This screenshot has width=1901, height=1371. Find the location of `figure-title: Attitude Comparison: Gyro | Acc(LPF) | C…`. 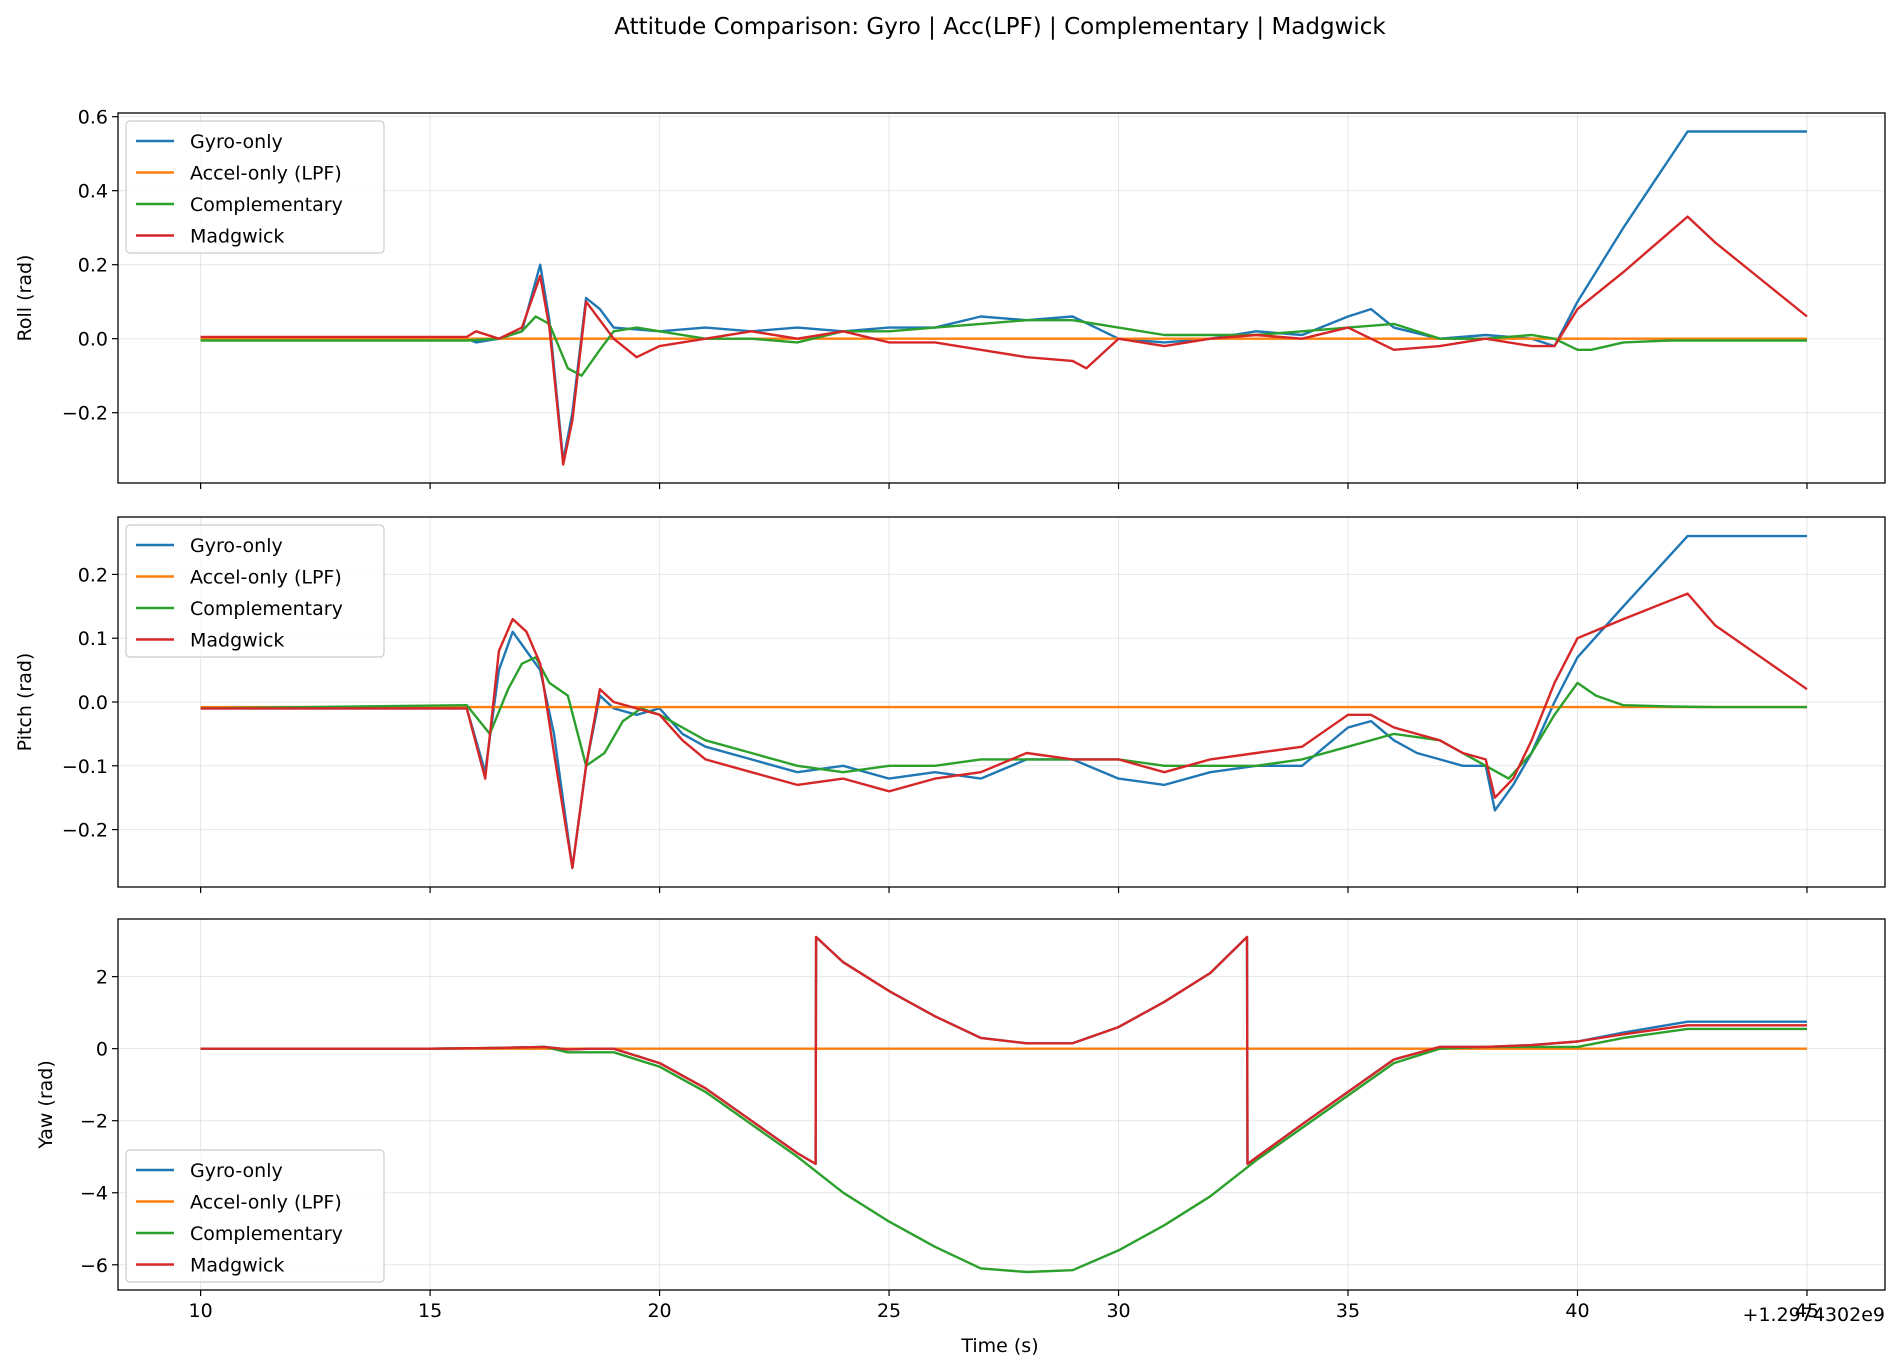

figure-title: Attitude Comparison: Gyro | Acc(LPF) | C… is located at coordinates (1000, 27).